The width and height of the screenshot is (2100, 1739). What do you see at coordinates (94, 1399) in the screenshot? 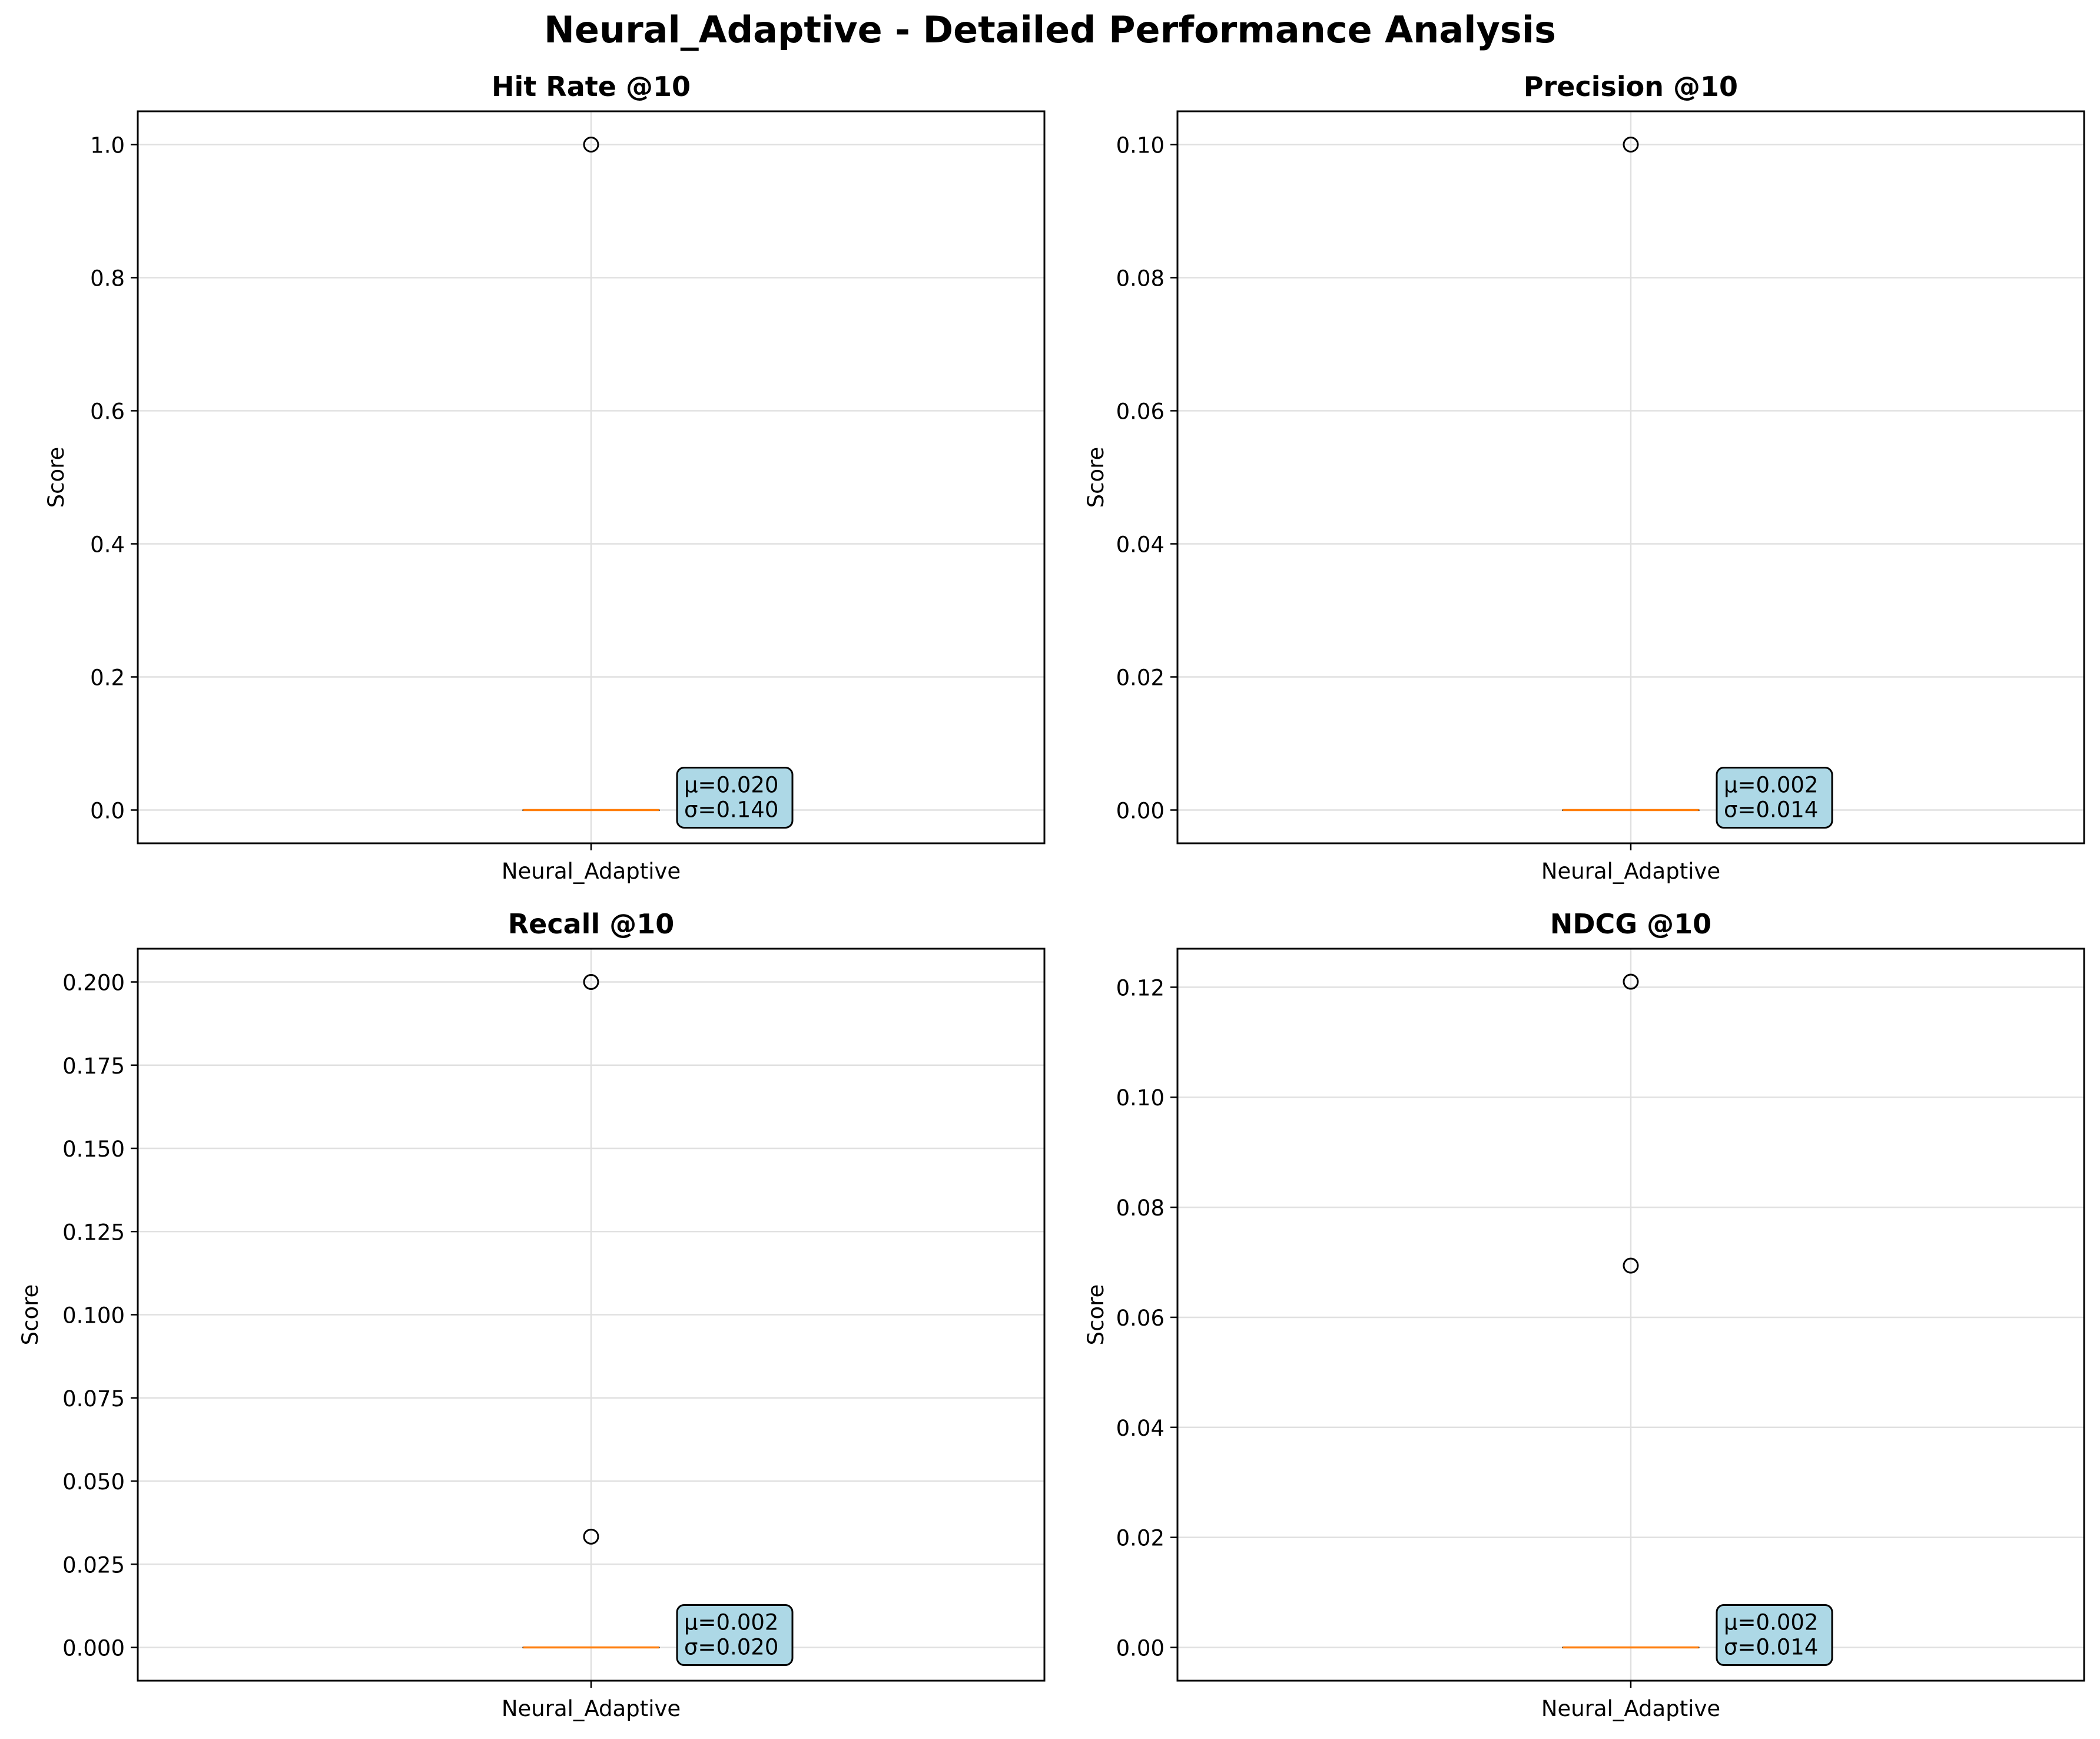
I see `y-tick-label: 0.075` at bounding box center [94, 1399].